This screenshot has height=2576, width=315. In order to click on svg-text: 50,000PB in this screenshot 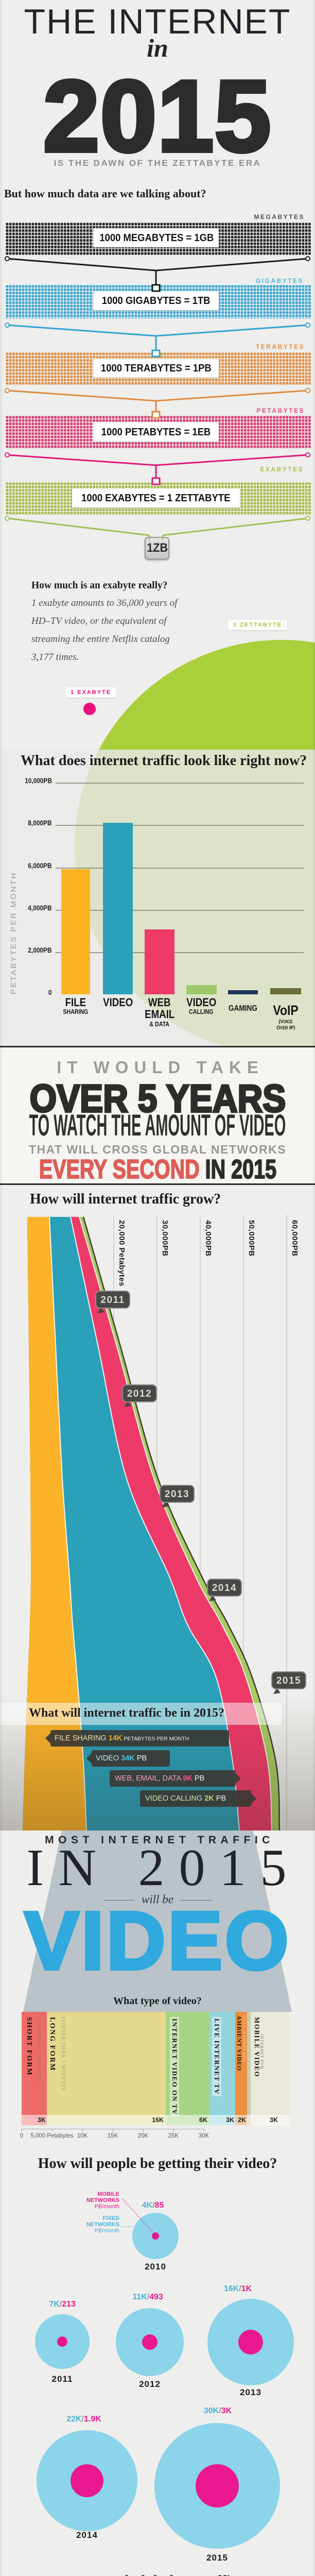, I will do `click(251, 1238)`.